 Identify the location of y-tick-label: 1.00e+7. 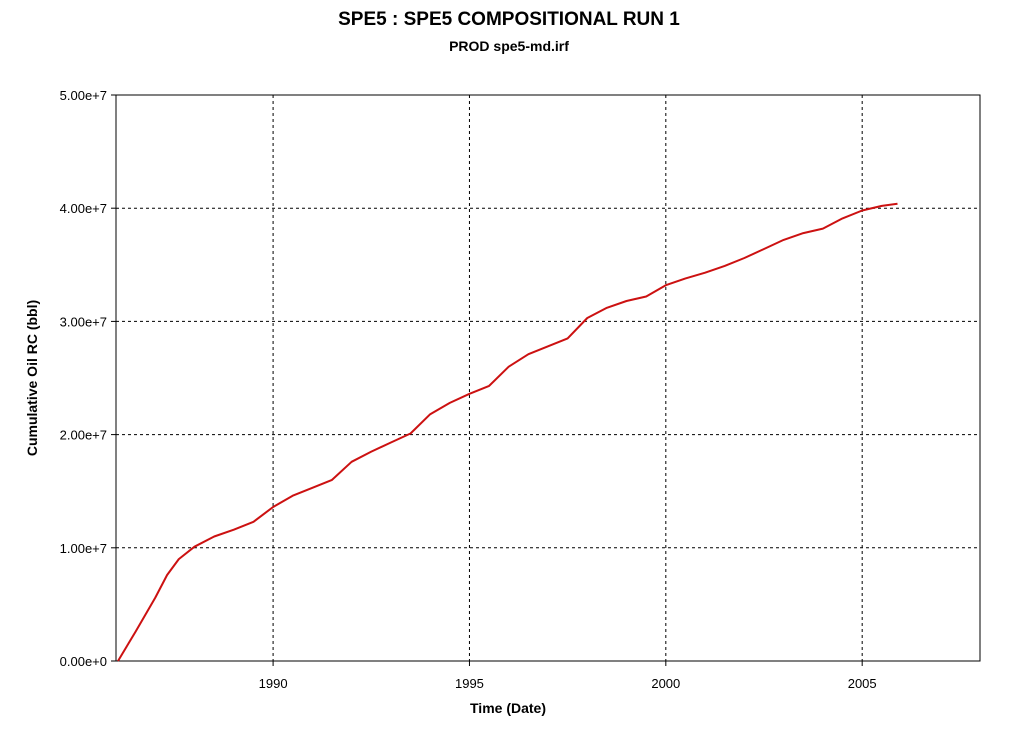
(83, 548).